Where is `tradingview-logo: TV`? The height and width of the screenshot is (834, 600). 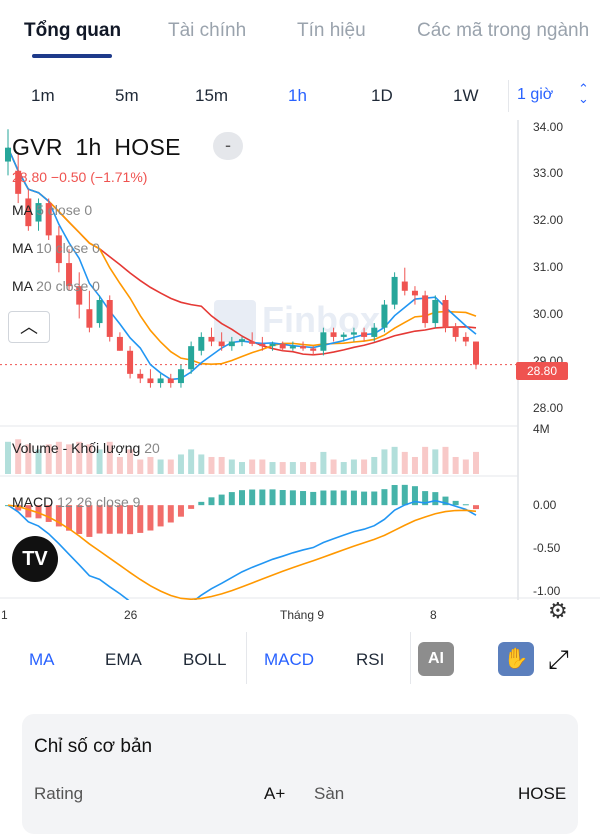 tradingview-logo: TV is located at coordinates (35, 559).